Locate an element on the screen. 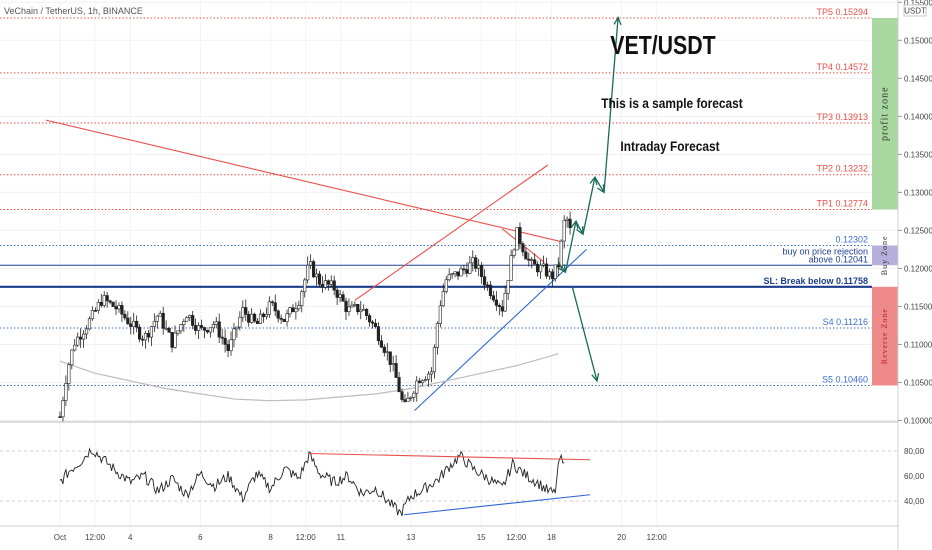  y-tick-label: 0.15500 is located at coordinates (918, 3).